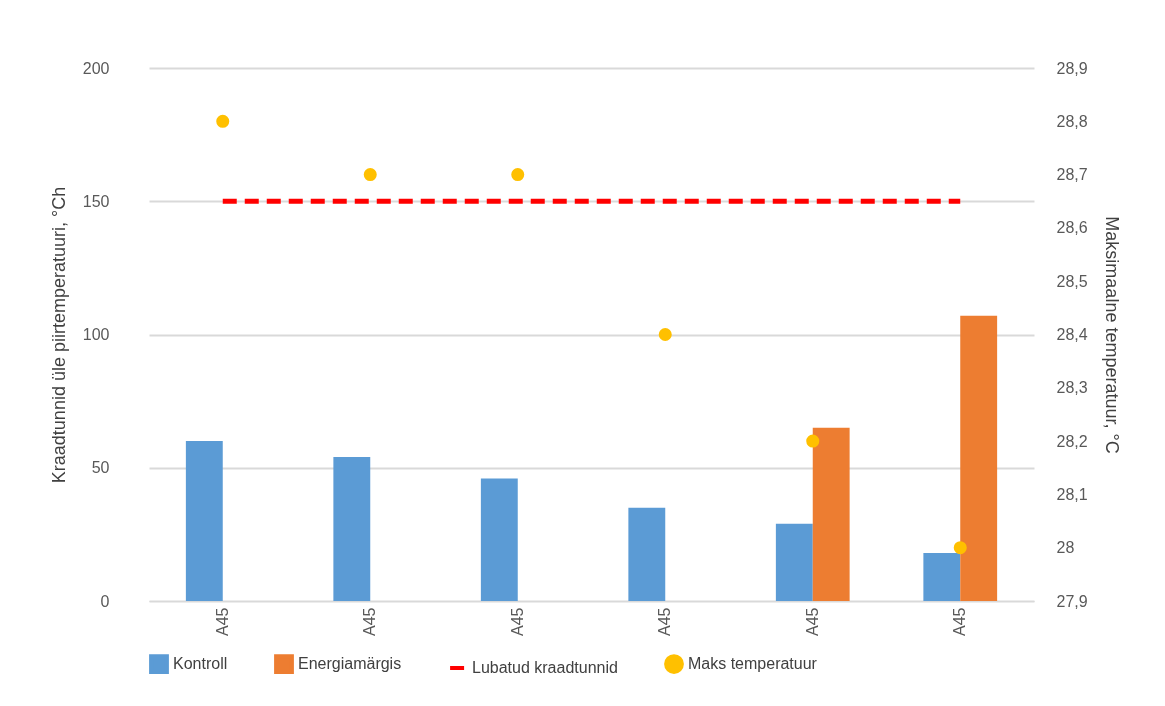 This screenshot has width=1165, height=706. I want to click on legend-label: Energiamärgis, so click(350, 664).